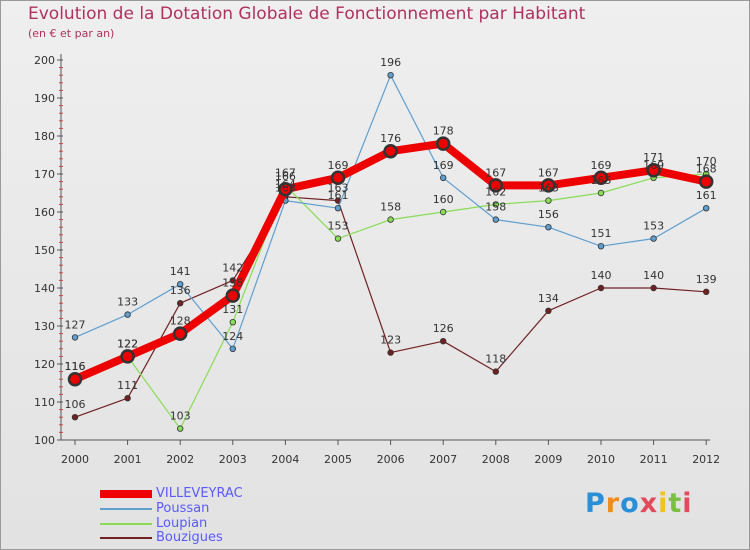  Describe the element at coordinates (443, 328) in the screenshot. I see `data-label-bouzigues: 126` at that location.